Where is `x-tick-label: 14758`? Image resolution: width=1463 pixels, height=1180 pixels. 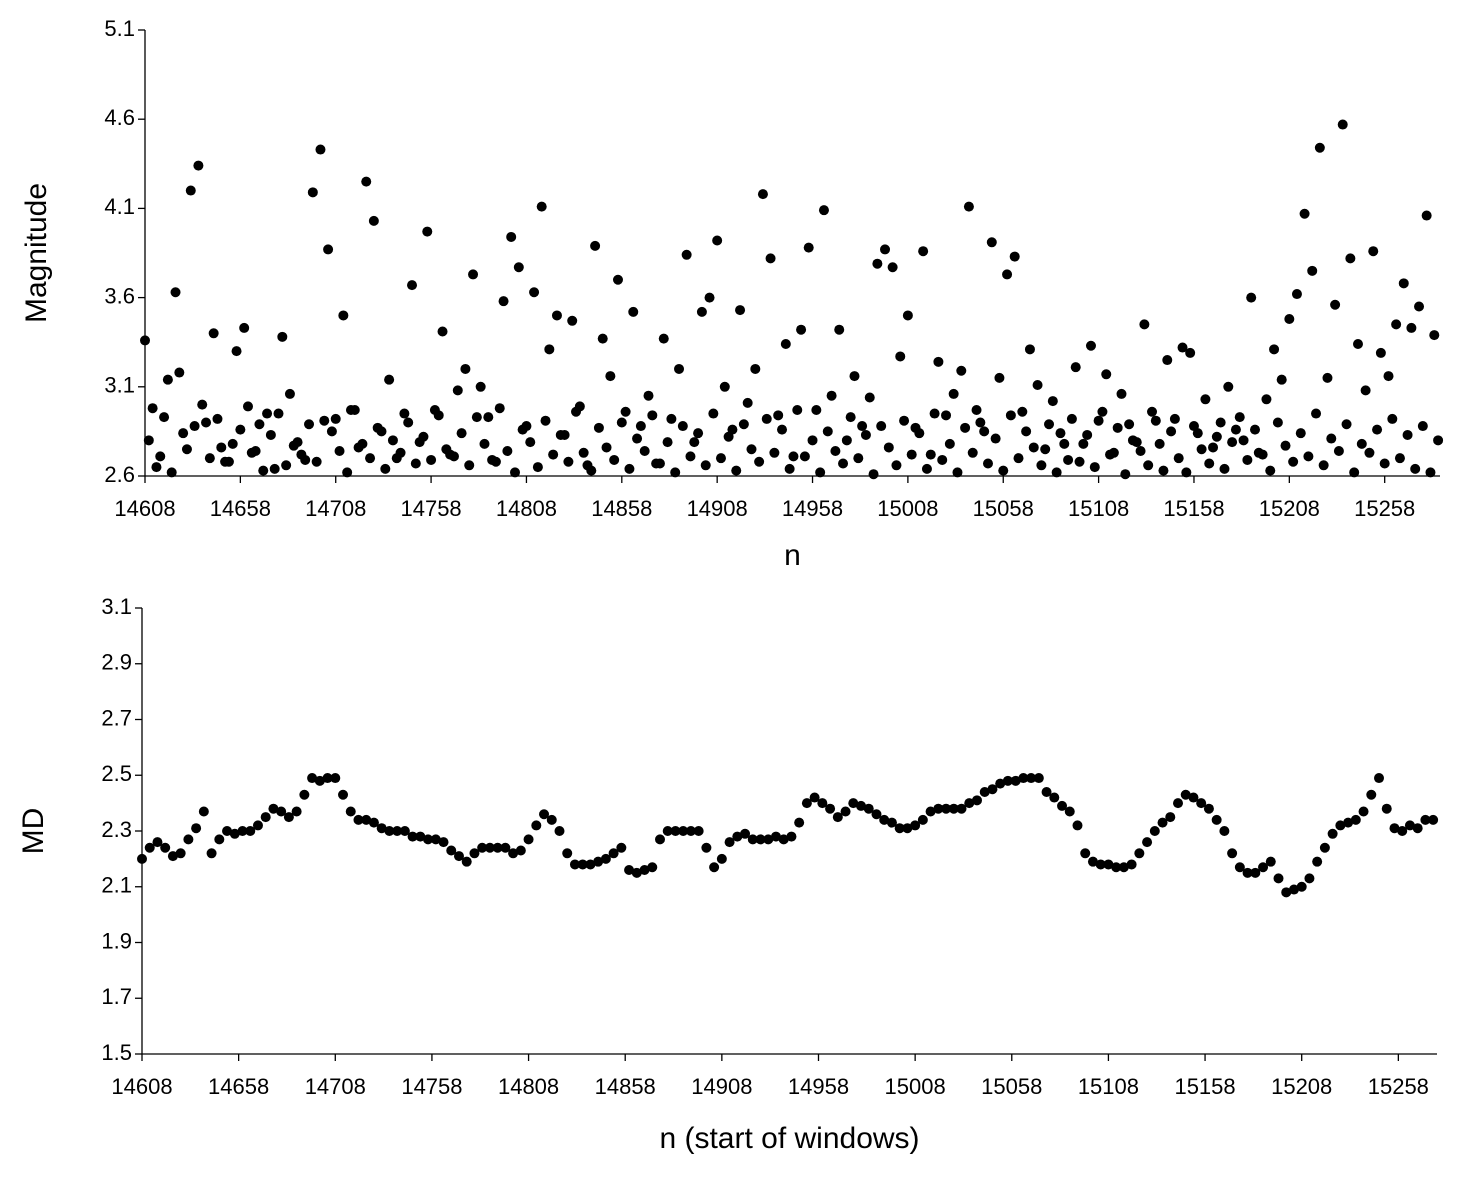 x-tick-label: 14758 is located at coordinates (430, 508).